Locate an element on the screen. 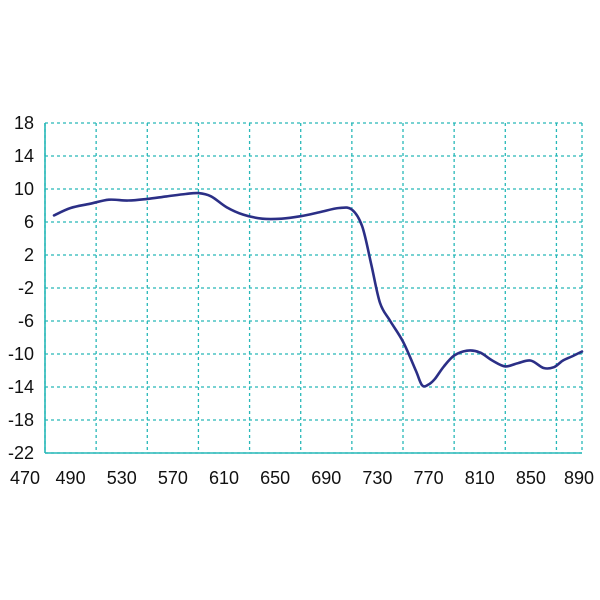  x-tick-label: 810 is located at coordinates (480, 478).